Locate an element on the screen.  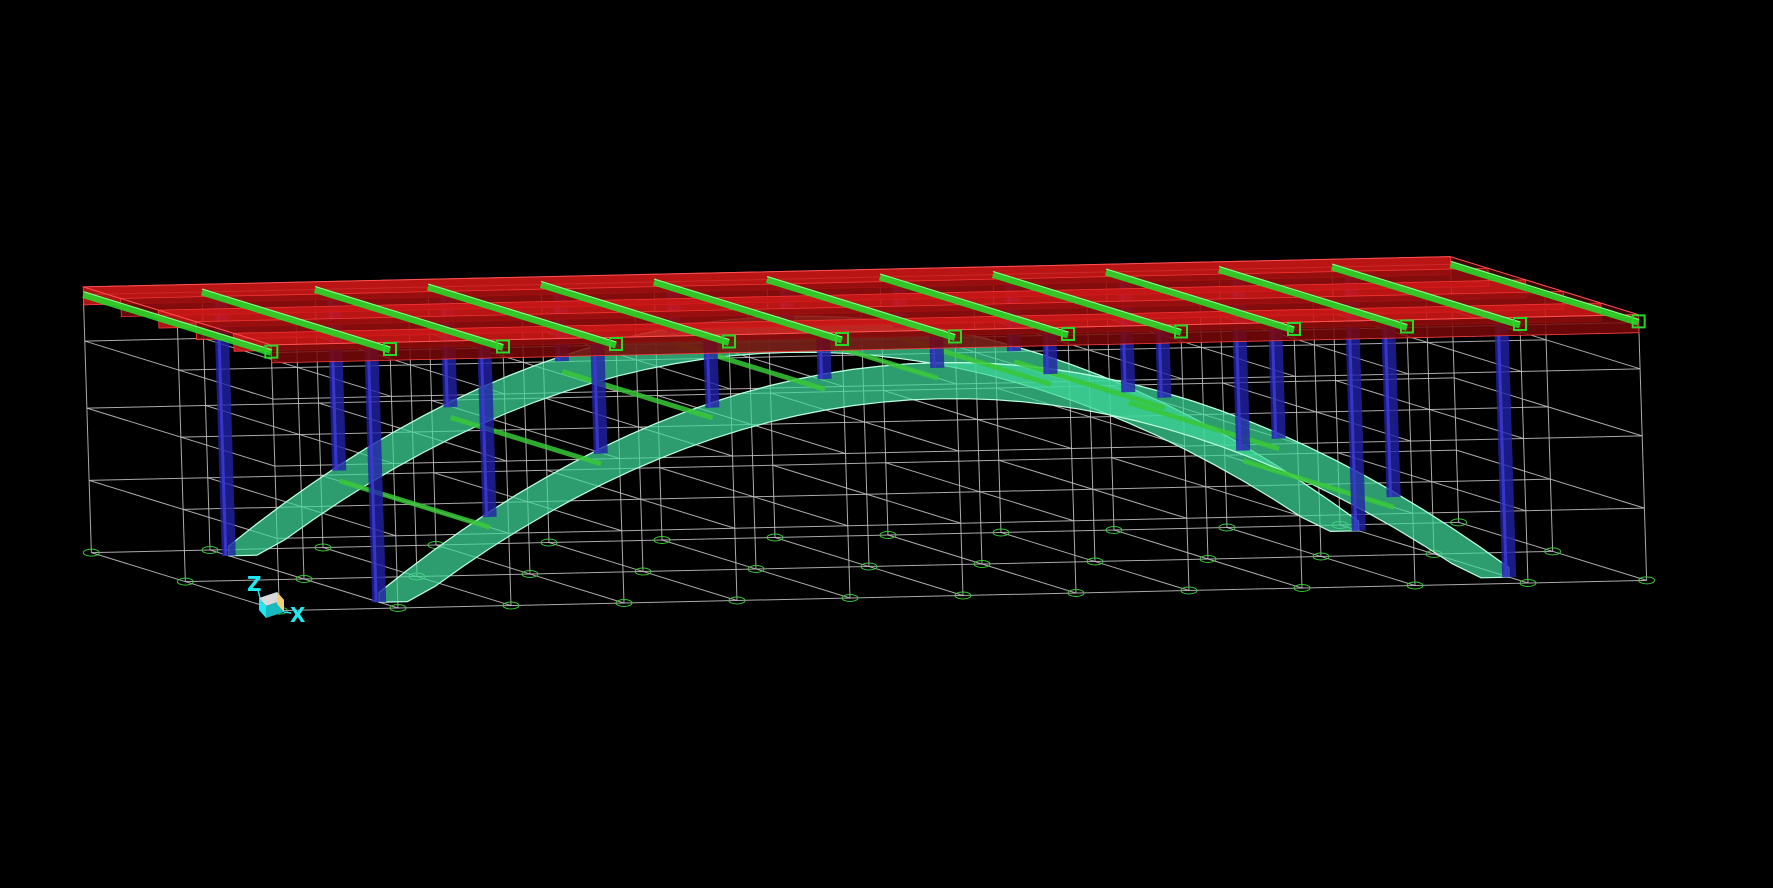
deck-crossbeams is located at coordinates (864, 309).